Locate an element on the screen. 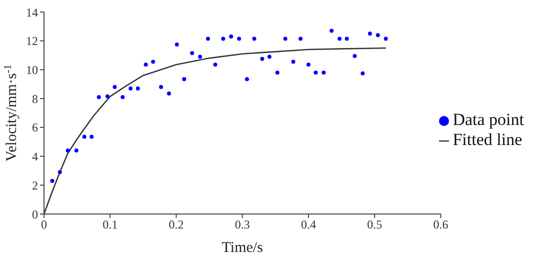 This screenshot has width=550, height=260. x-tick-label: 0 is located at coordinates (44, 225).